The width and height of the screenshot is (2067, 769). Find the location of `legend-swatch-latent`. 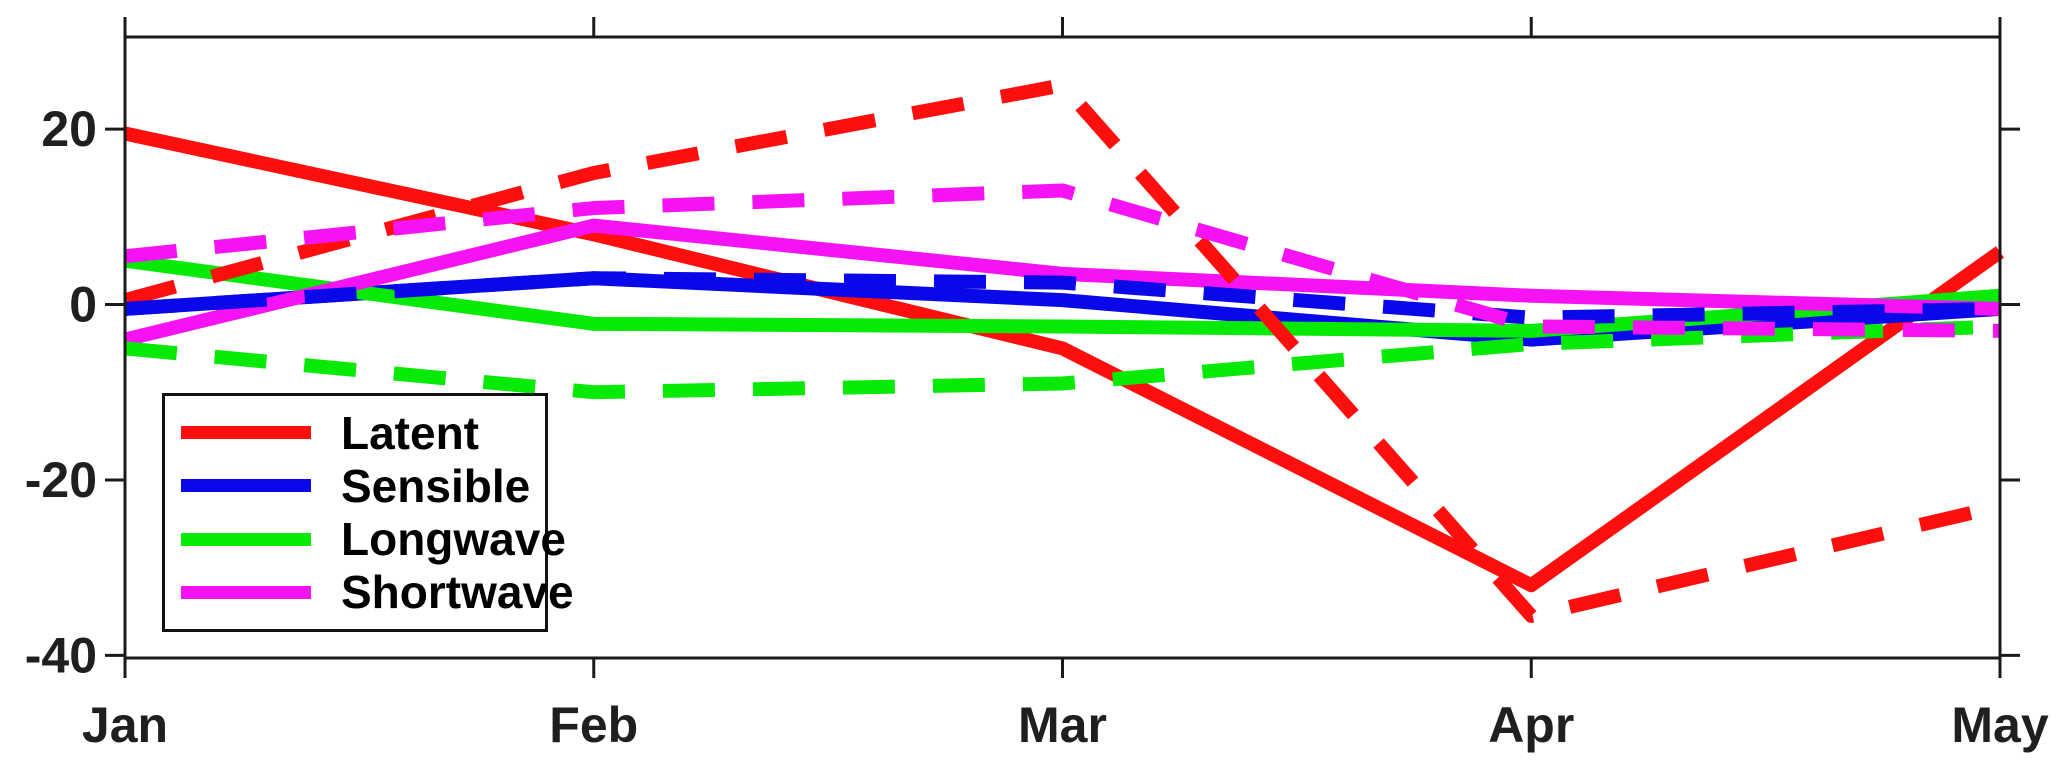

legend-swatch-latent is located at coordinates (246, 433).